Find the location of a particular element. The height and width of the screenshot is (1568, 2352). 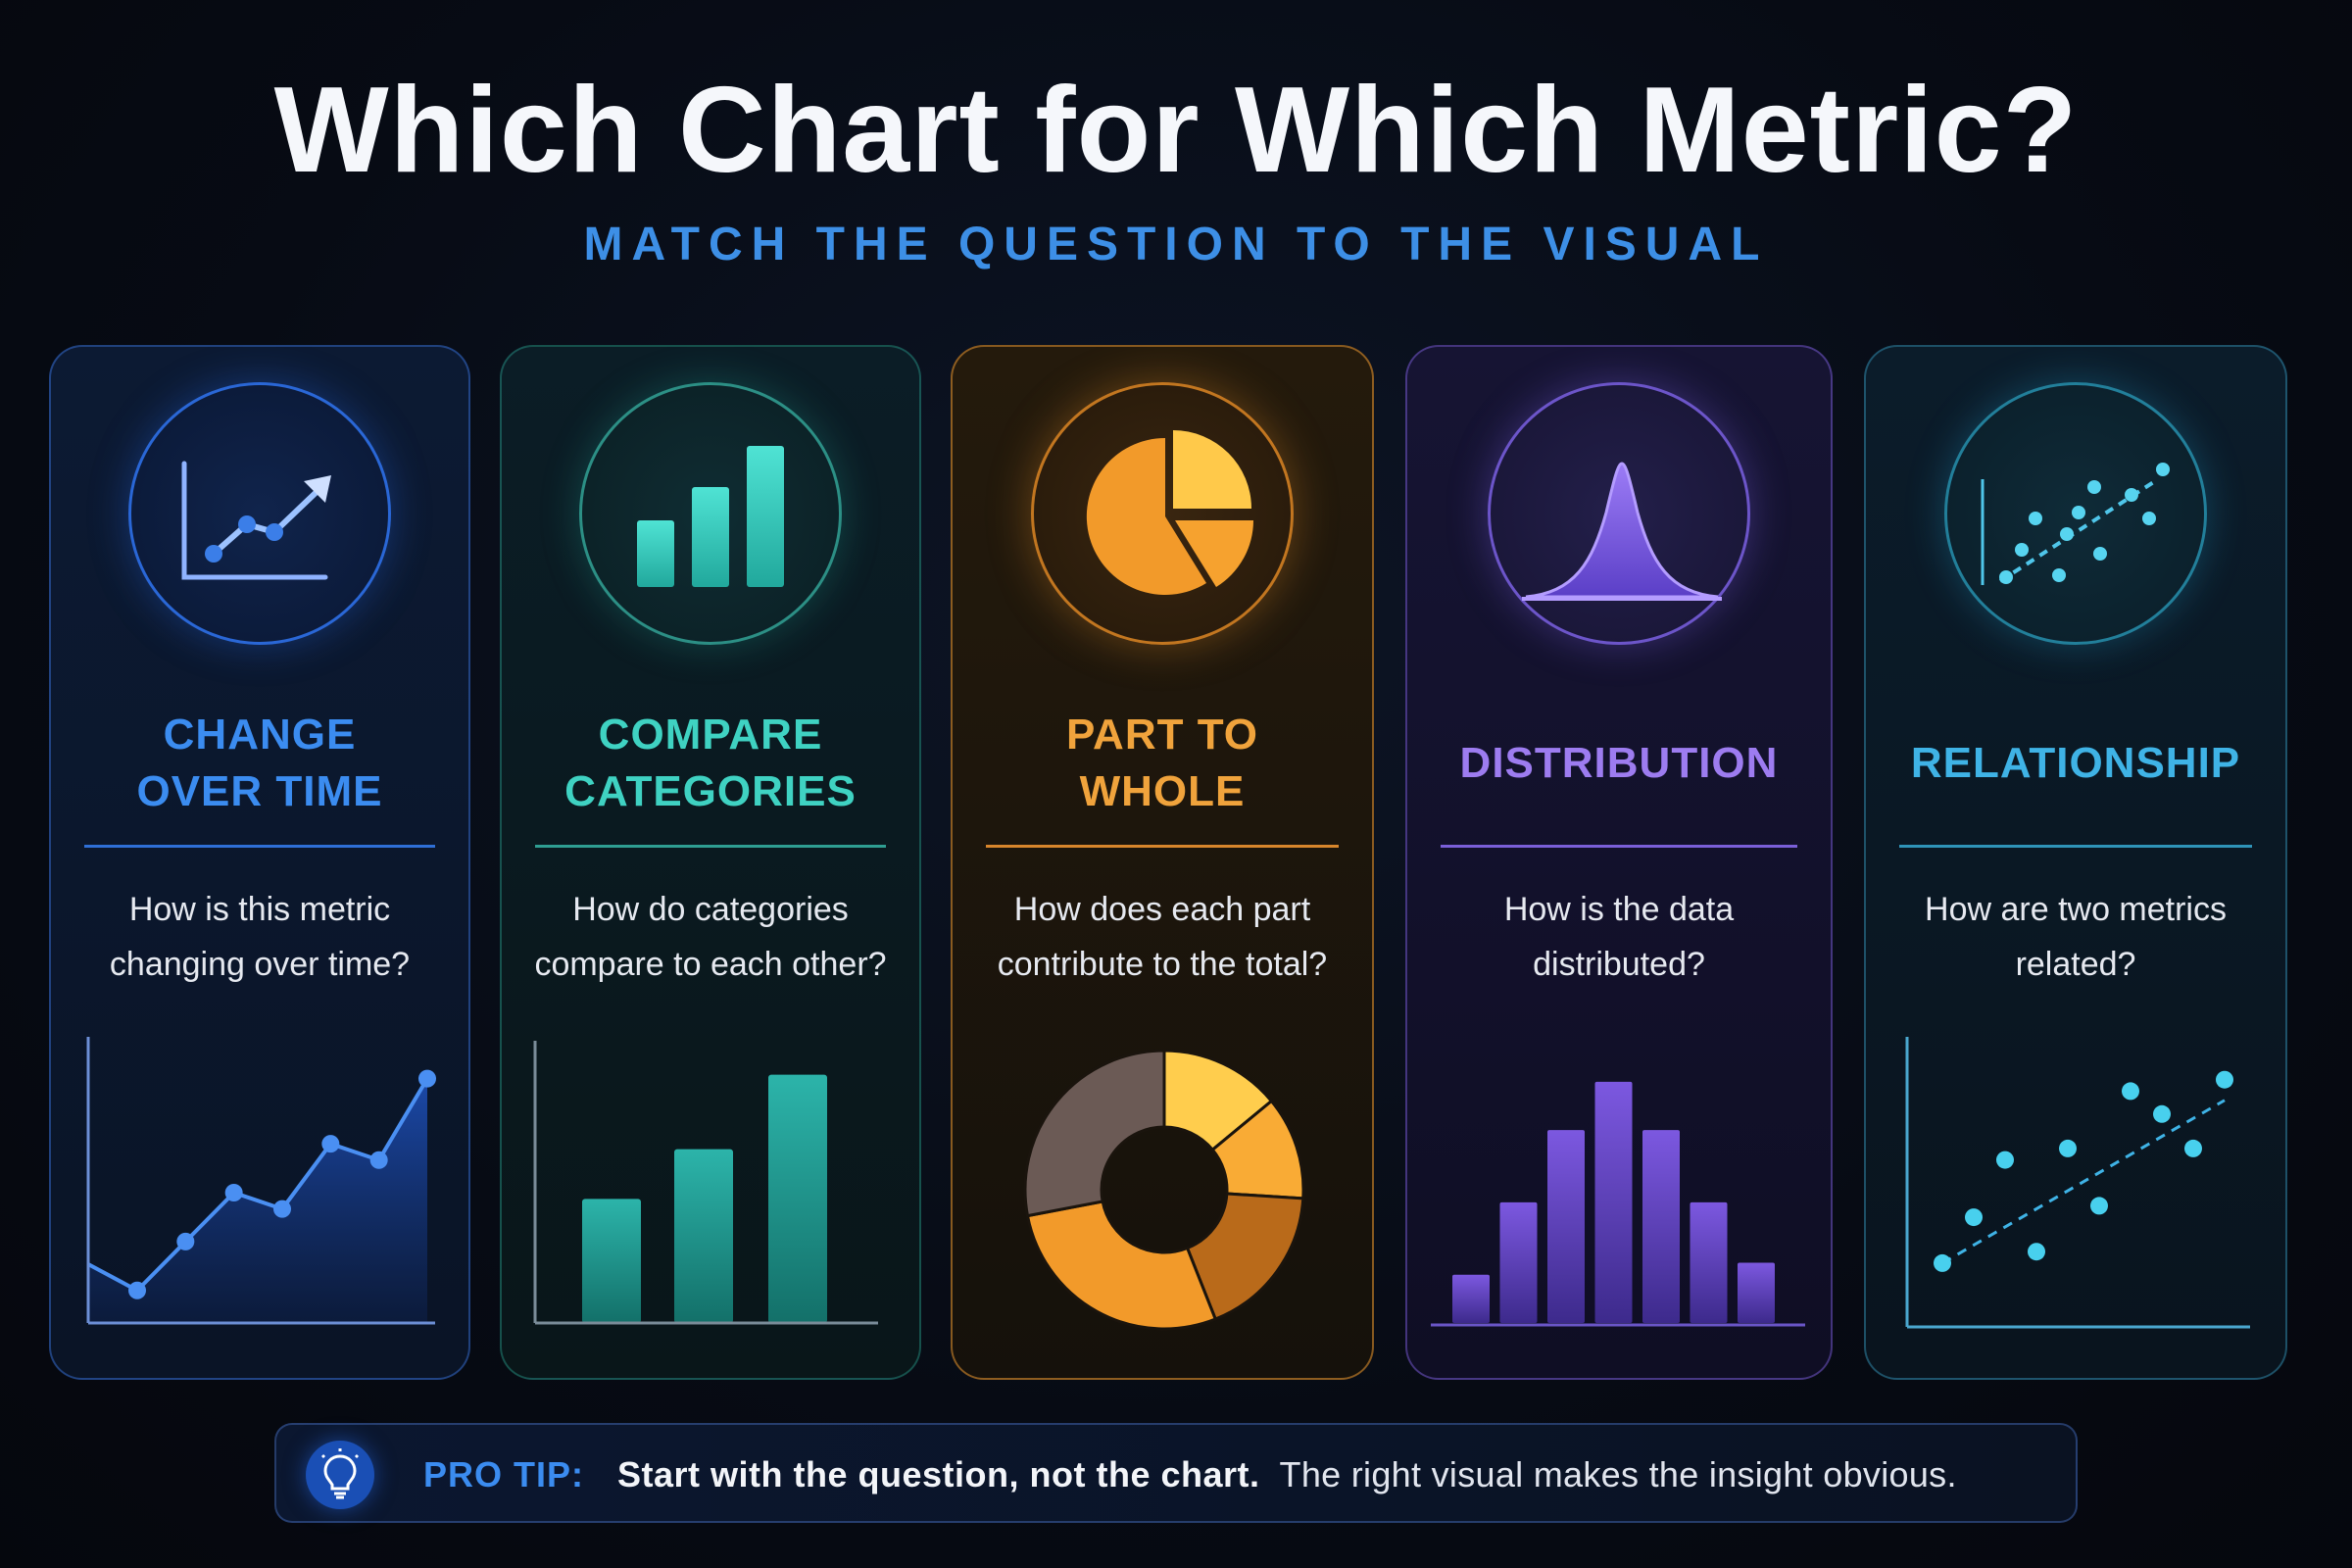

card-title: PART TO WHOLE is located at coordinates (1162, 762).